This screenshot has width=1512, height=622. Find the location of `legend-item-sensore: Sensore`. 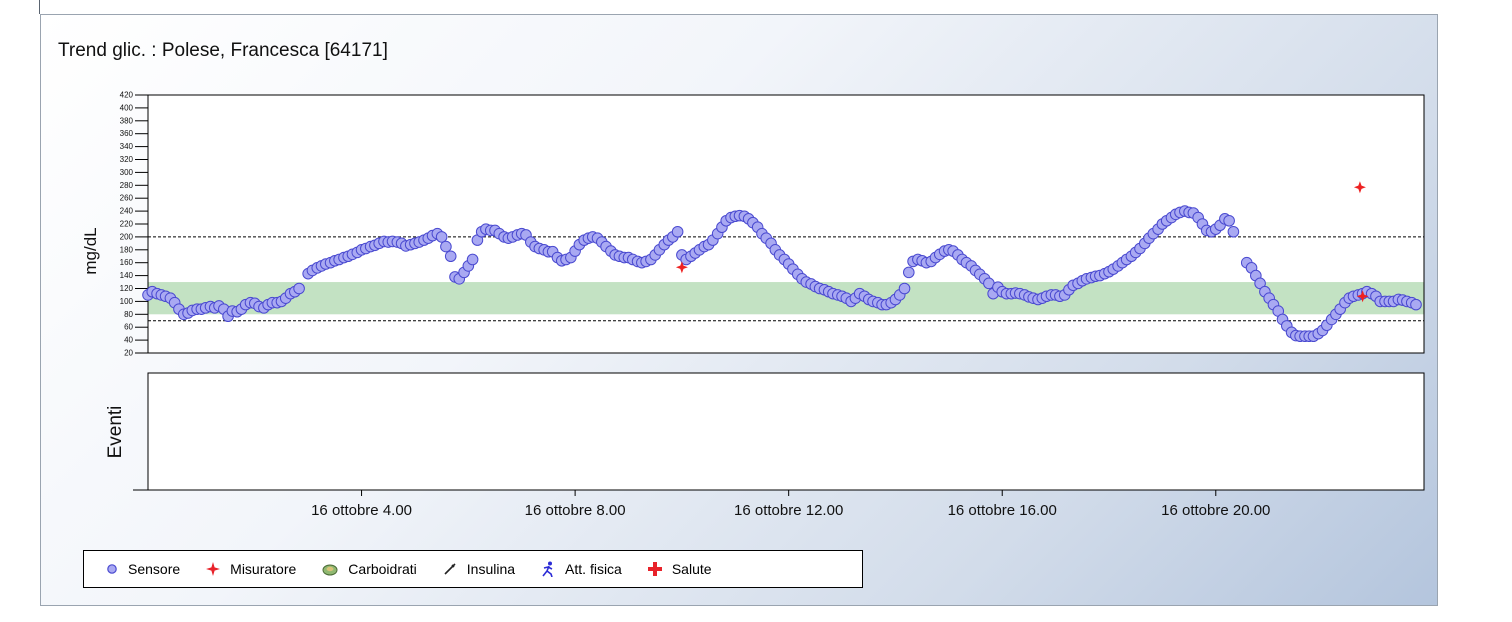

legend-item-sensore: Sensore is located at coordinates (143, 569).